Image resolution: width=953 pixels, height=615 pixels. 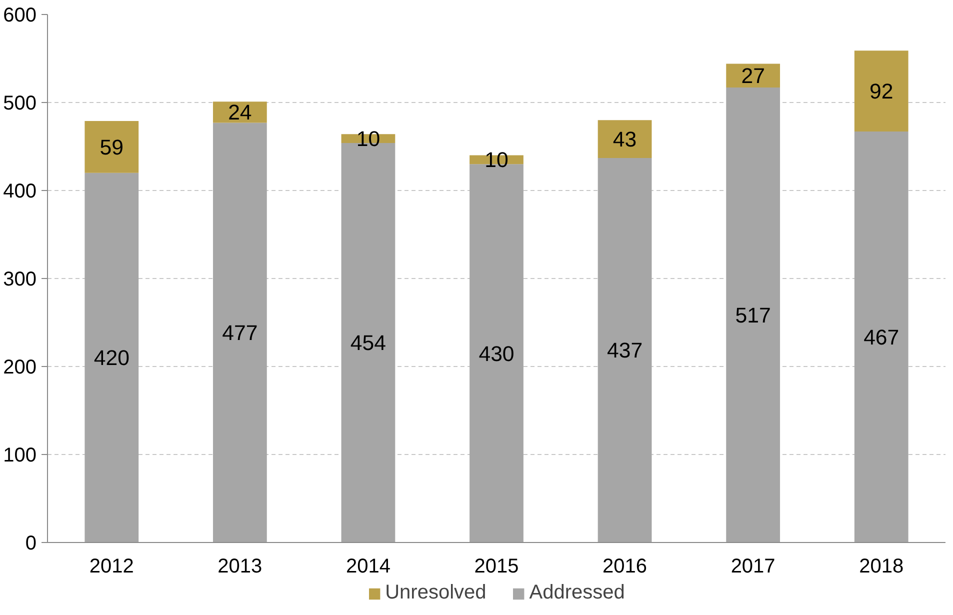 What do you see at coordinates (753, 567) in the screenshot?
I see `x-tick-label: 2017` at bounding box center [753, 567].